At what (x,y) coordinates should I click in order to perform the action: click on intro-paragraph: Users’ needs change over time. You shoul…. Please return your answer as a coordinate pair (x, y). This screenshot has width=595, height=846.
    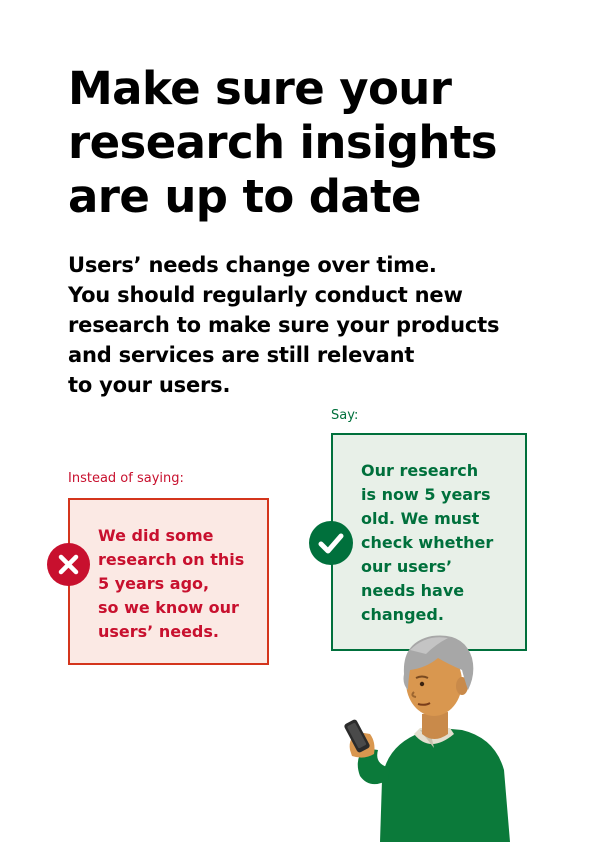
    Looking at the image, I should click on (303, 325).